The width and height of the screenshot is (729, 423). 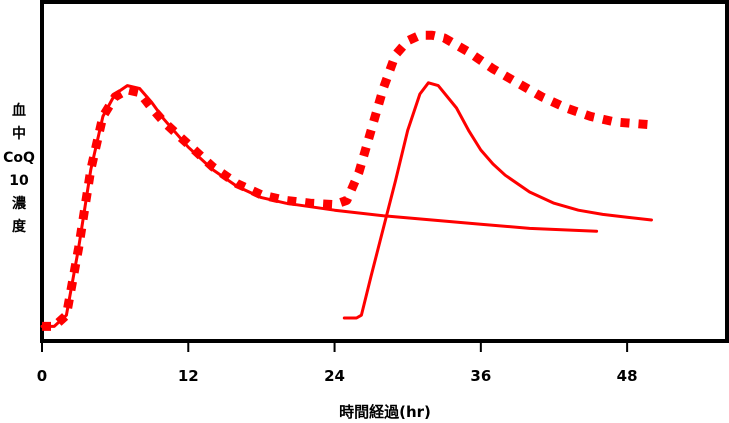 What do you see at coordinates (188, 376) in the screenshot?
I see `x-tick-label: 12` at bounding box center [188, 376].